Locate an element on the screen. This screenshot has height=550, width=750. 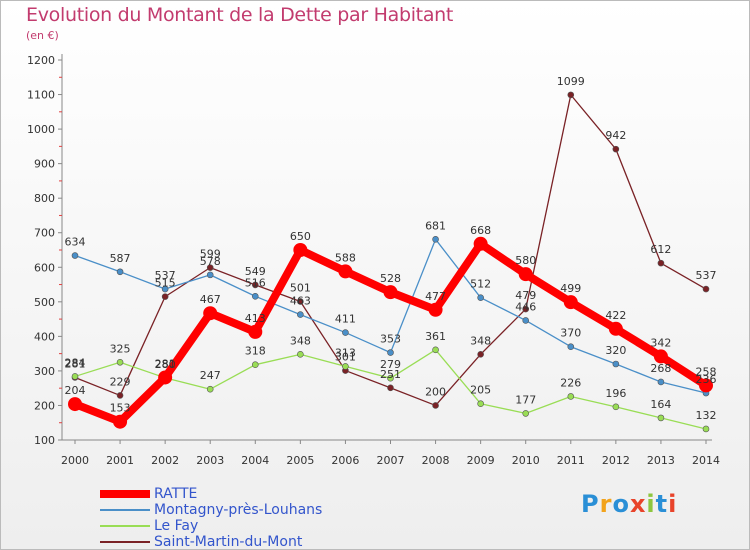
y-tick-label: 100 is located at coordinates (44, 440).